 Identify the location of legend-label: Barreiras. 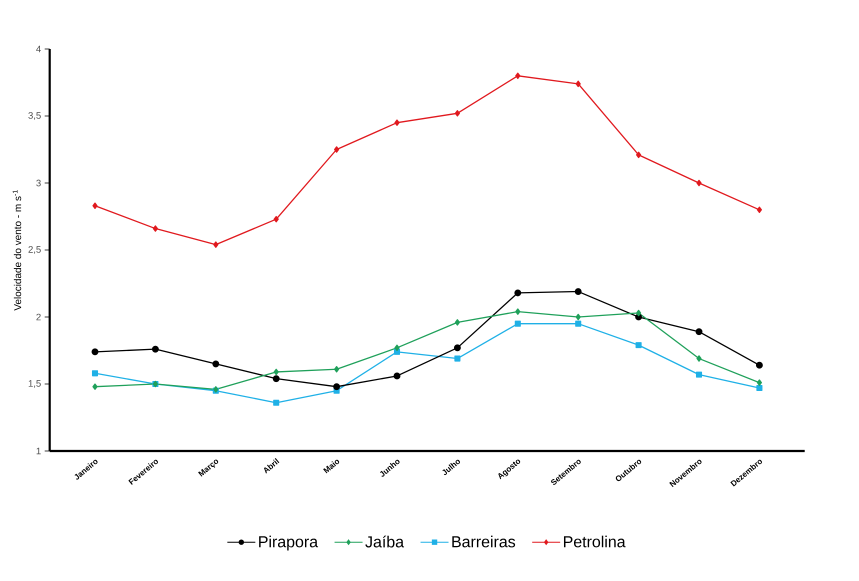
(484, 542).